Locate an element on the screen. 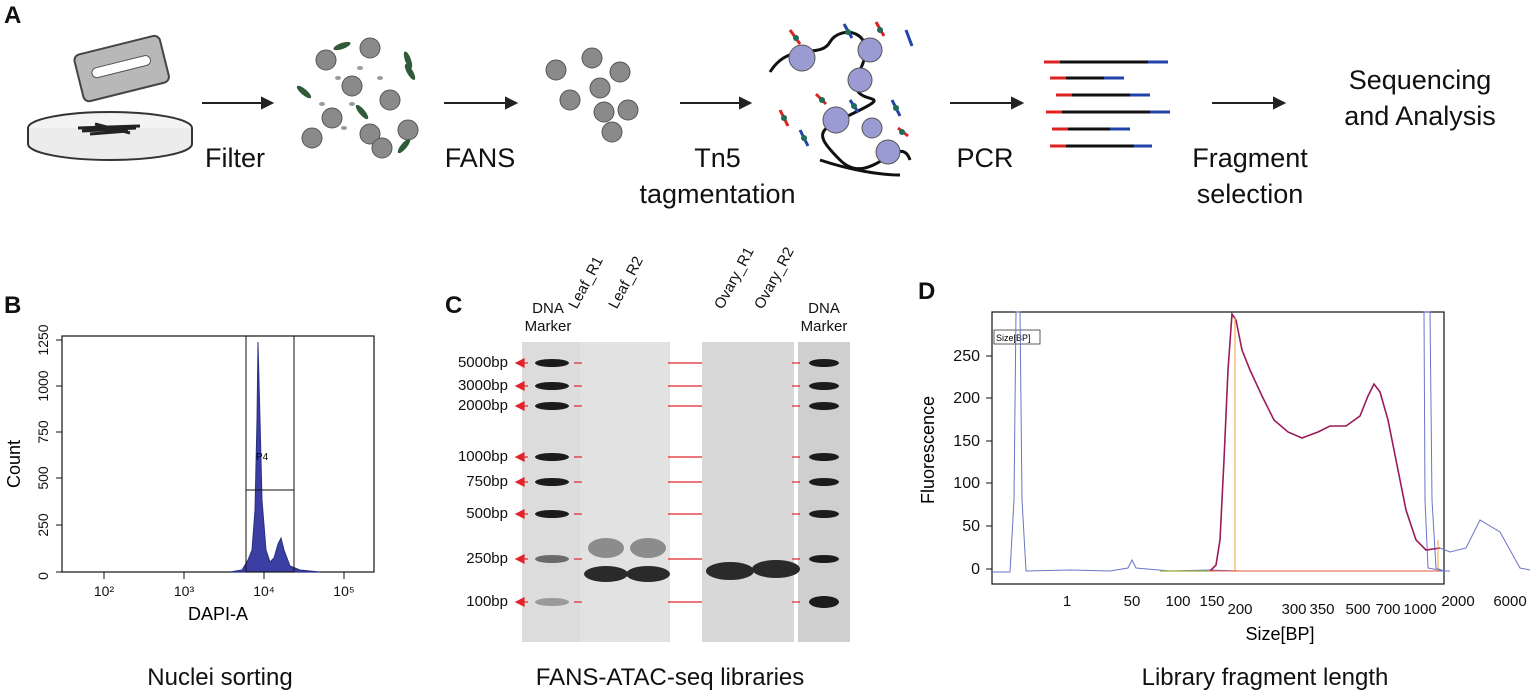 This screenshot has width=1535, height=697. y-tick: 100 is located at coordinates (966, 483).